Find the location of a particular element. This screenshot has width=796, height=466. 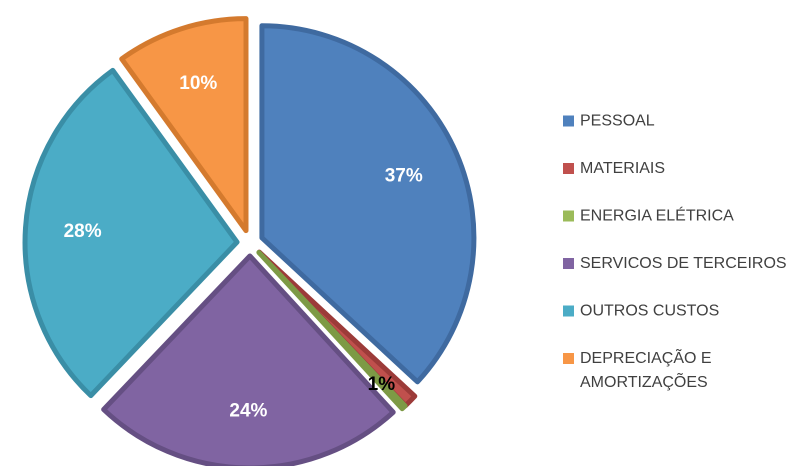

slice-label-depreciacao-e-amortizacoes: 10% is located at coordinates (198, 83).